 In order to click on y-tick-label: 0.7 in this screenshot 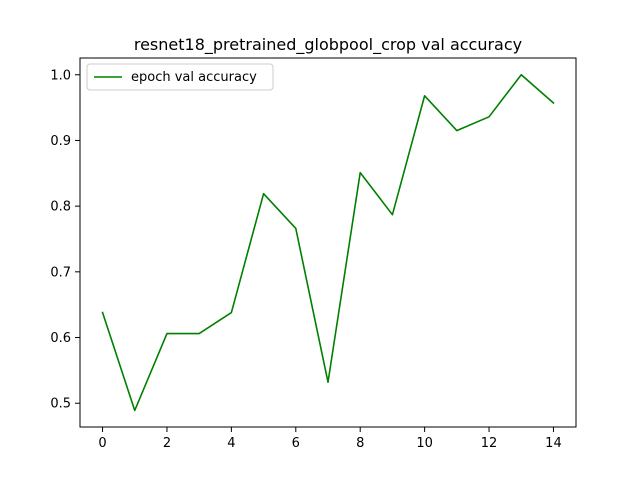, I will do `click(60, 272)`.